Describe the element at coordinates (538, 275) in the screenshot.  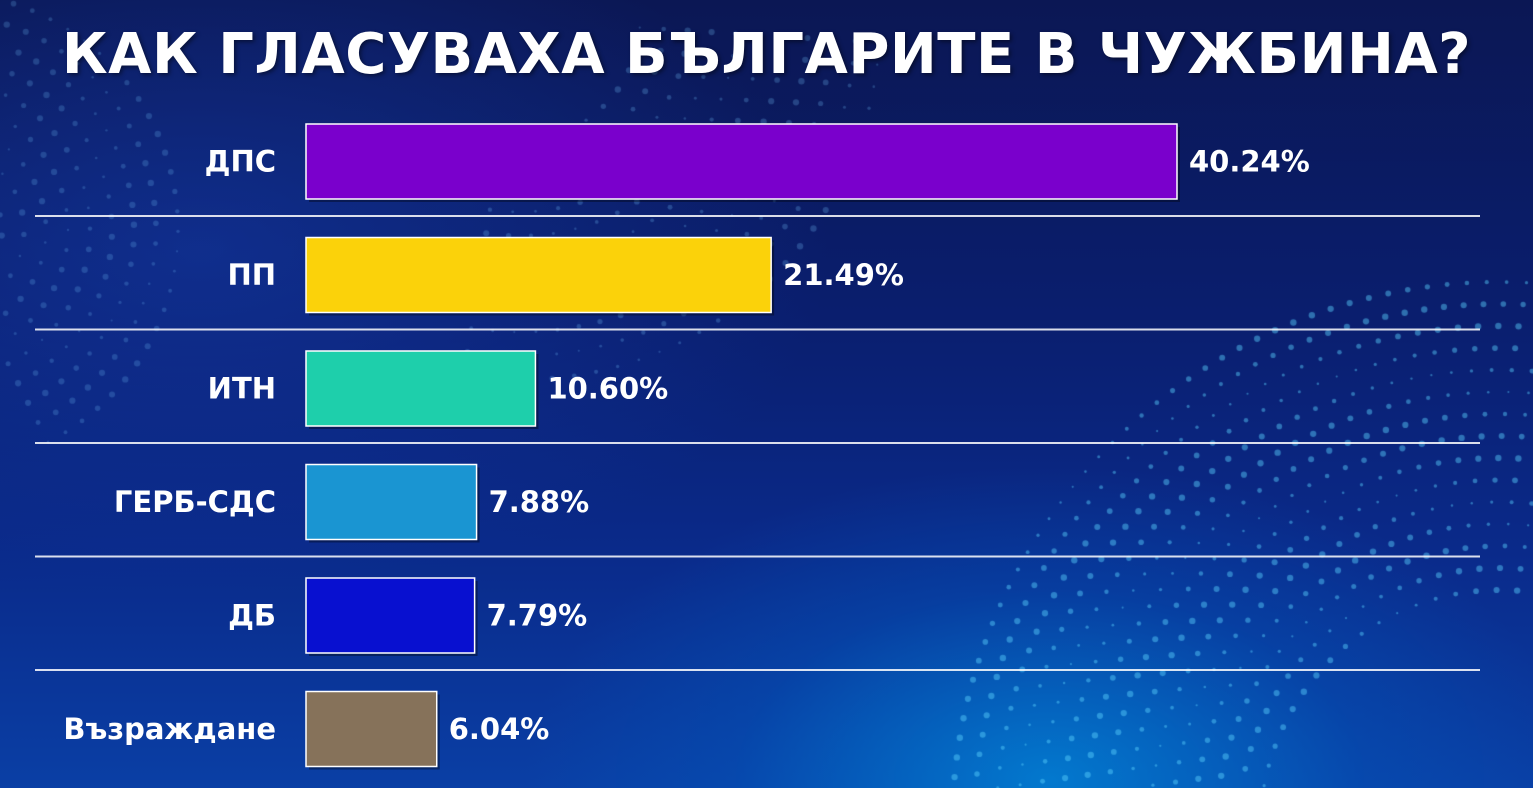
I see `bar-пп` at that location.